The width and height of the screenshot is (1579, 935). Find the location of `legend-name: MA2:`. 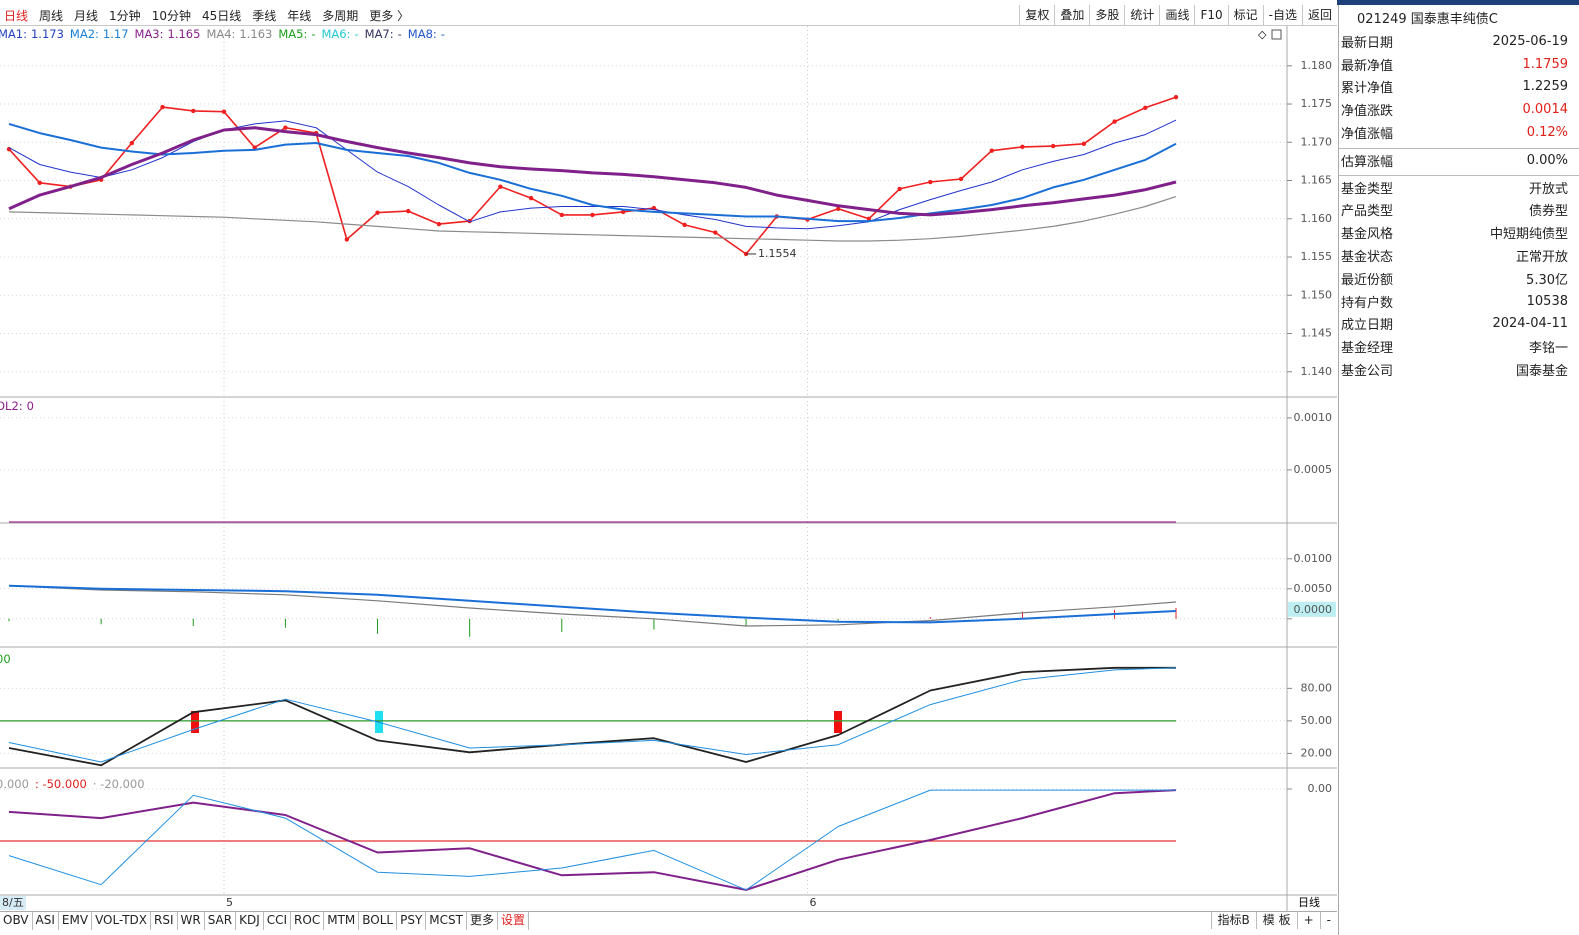

legend-name: MA2: is located at coordinates (84, 34).